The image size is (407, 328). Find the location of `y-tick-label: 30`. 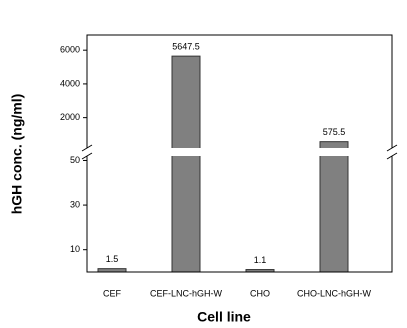

y-tick-label: 30 is located at coordinates (75, 204).